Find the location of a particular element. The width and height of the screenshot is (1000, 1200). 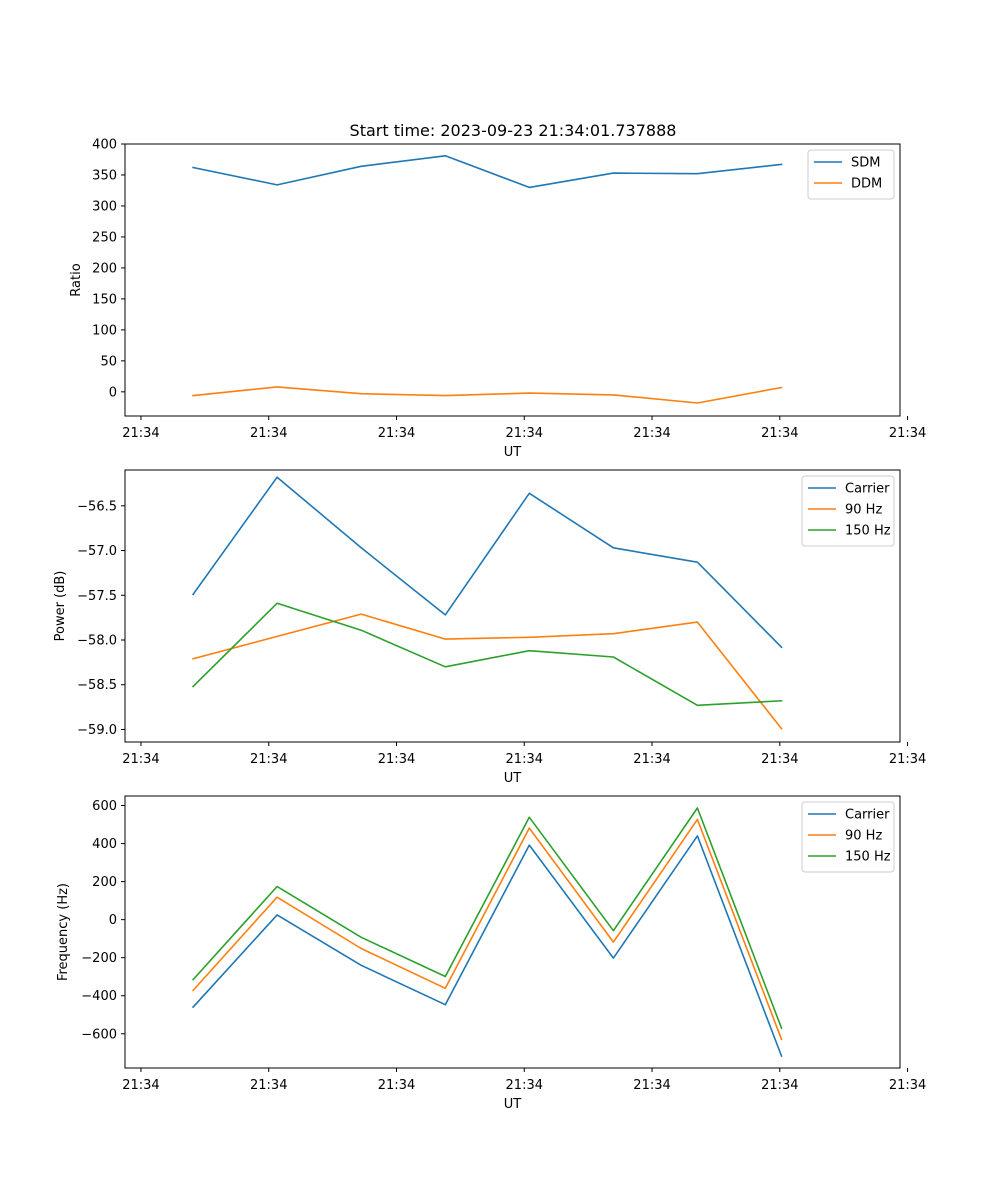

y-tick-label: −58.5 is located at coordinates (97, 685).